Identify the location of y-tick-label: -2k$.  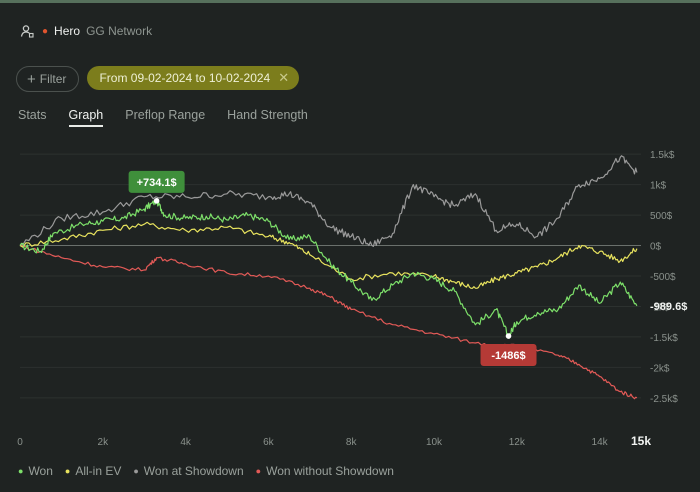
(660, 368).